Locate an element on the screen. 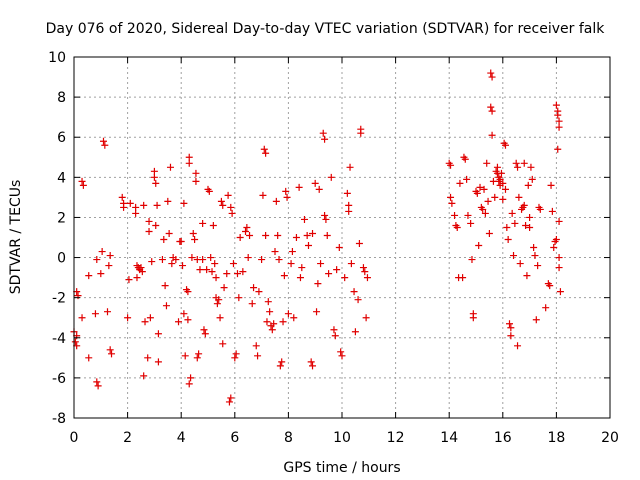 The image size is (640, 480). y-tick-label: -6 is located at coordinates (59, 379).